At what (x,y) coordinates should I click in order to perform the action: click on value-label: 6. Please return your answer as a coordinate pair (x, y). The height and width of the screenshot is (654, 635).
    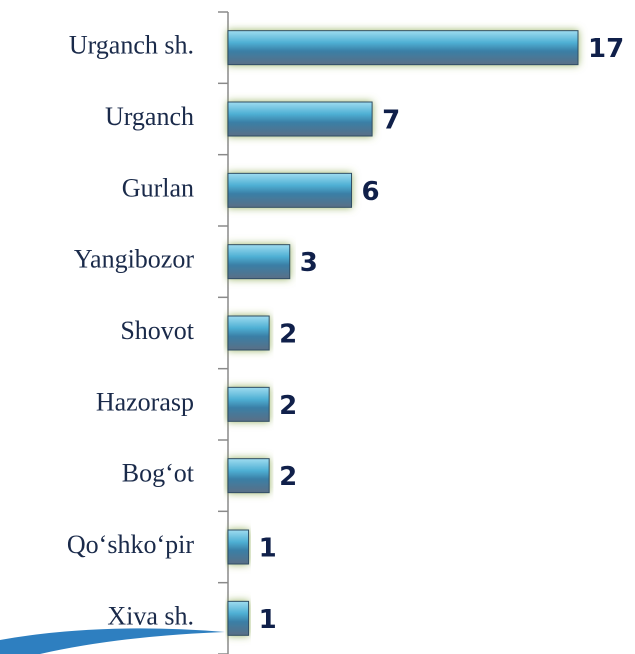
    Looking at the image, I should click on (371, 192).